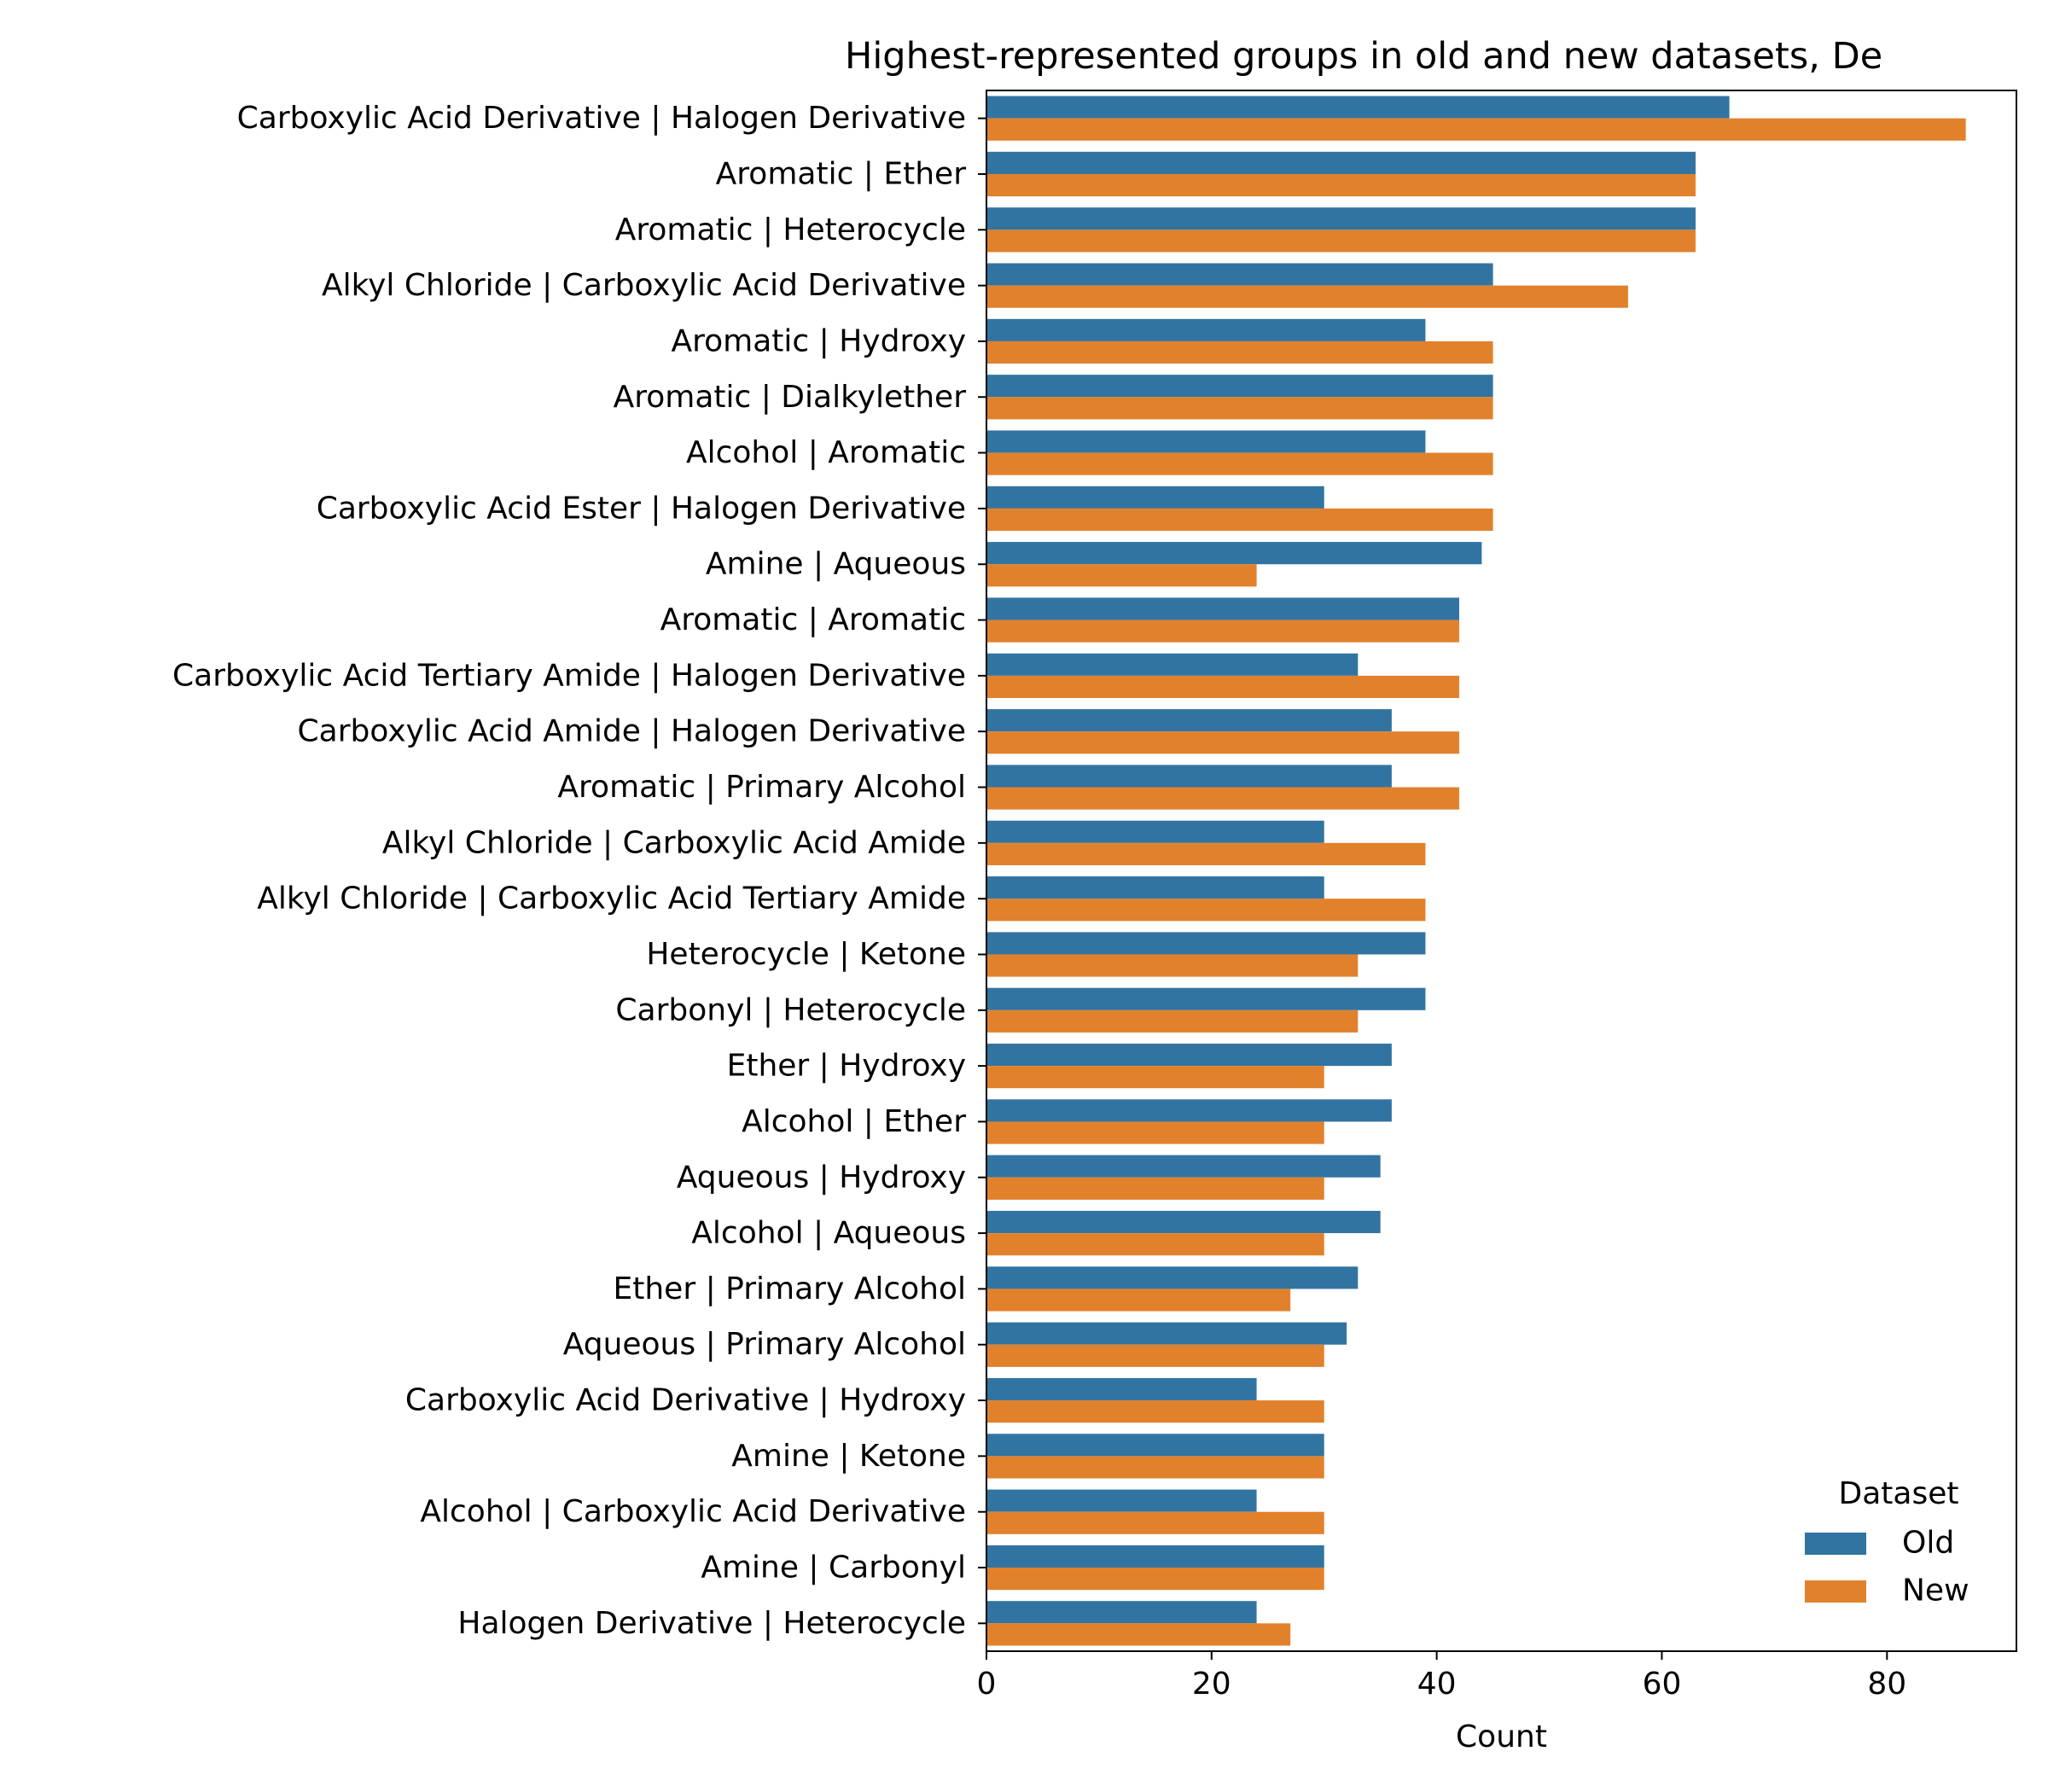 Image resolution: width=2048 pixels, height=1792 pixels. Describe the element at coordinates (674, 842) in the screenshot. I see `category-label: Alkyl Chloride | Carboxylic Acid Amide` at that location.